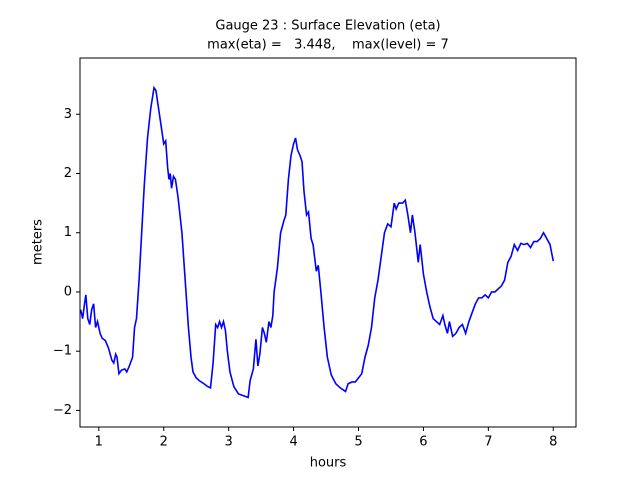 Image resolution: width=640 pixels, height=480 pixels. Describe the element at coordinates (68, 232) in the screenshot. I see `y-tick-label: 1` at that location.